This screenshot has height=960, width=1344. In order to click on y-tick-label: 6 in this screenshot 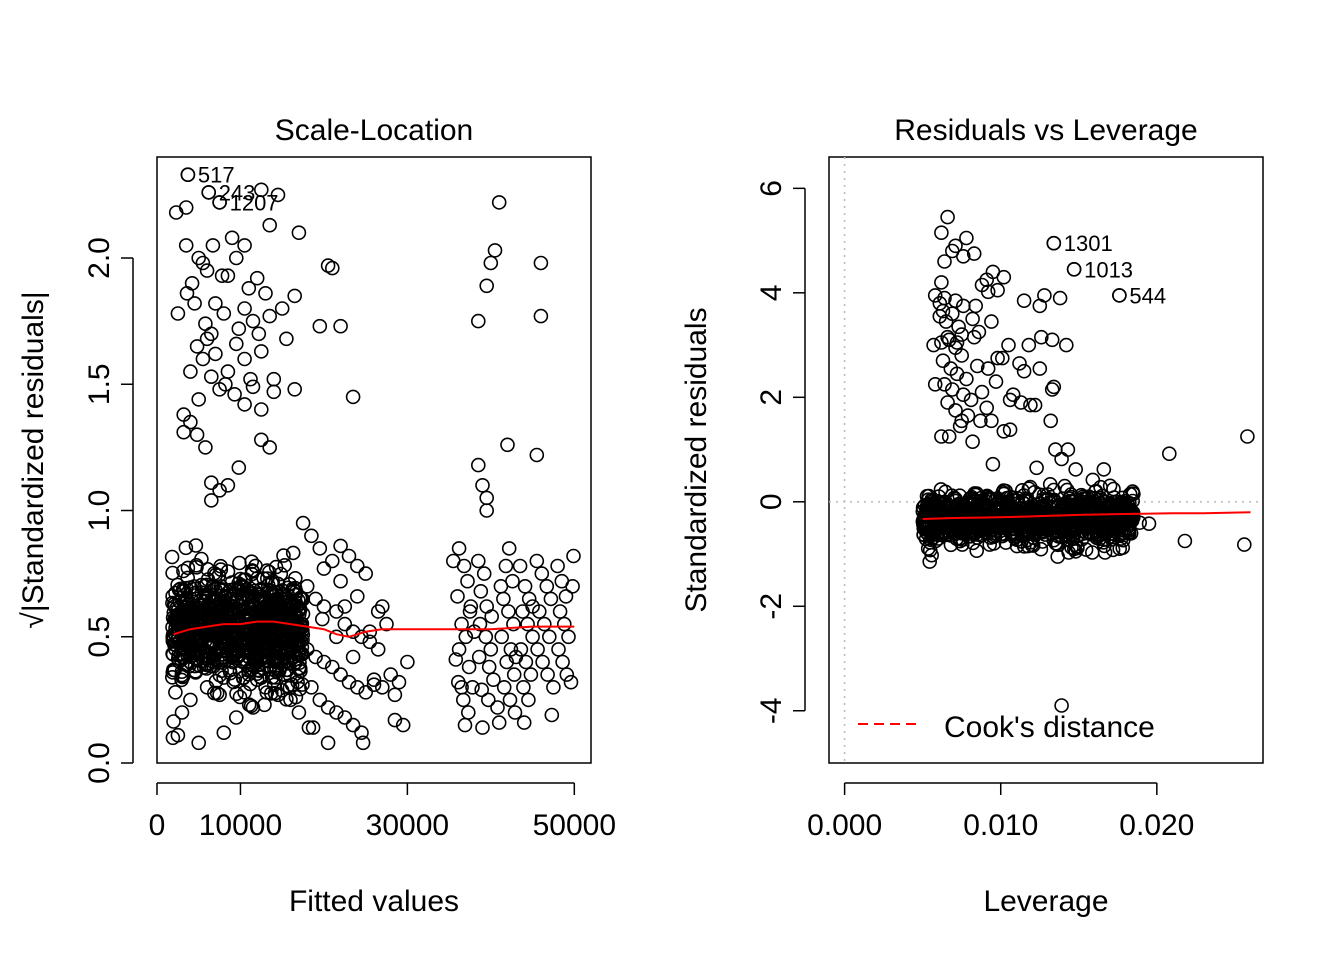, I will do `click(771, 188)`.